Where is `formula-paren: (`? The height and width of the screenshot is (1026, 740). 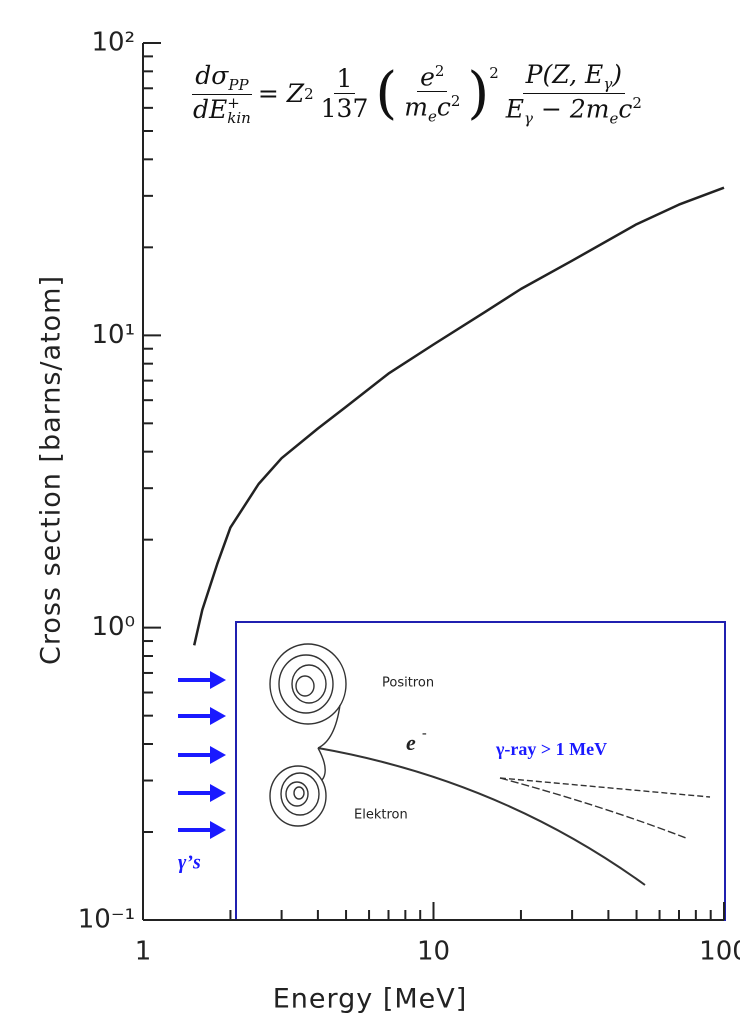
formula-paren: ( is located at coordinates (386, 93).